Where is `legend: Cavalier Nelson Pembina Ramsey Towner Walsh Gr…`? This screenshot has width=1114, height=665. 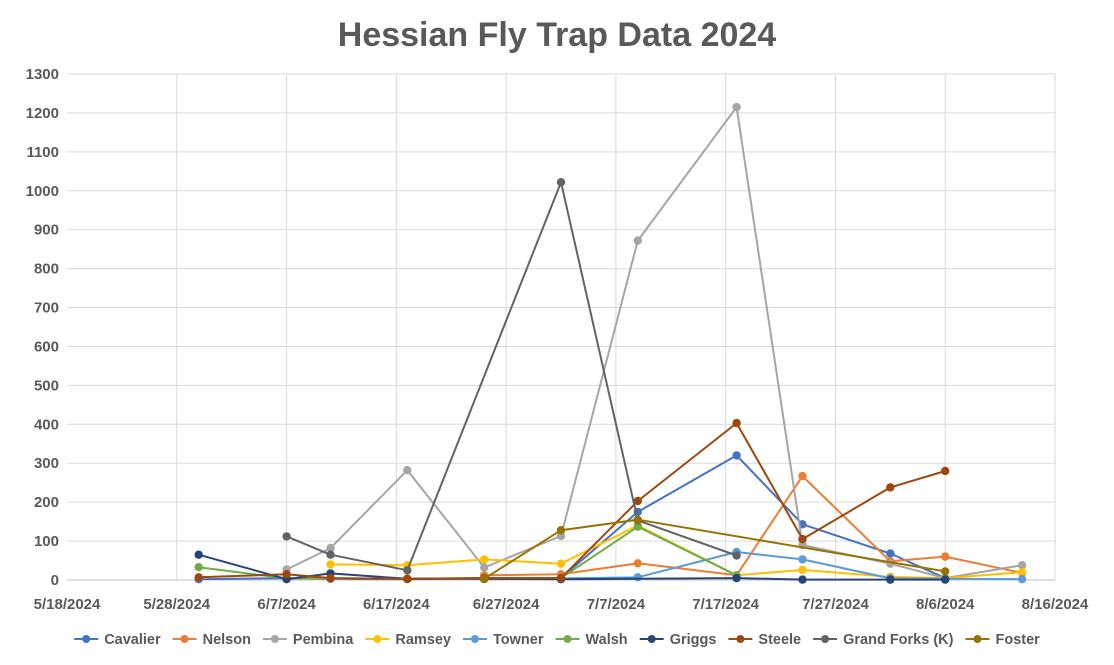 legend: Cavalier Nelson Pembina Ramsey Towner Walsh Gr… is located at coordinates (557, 640).